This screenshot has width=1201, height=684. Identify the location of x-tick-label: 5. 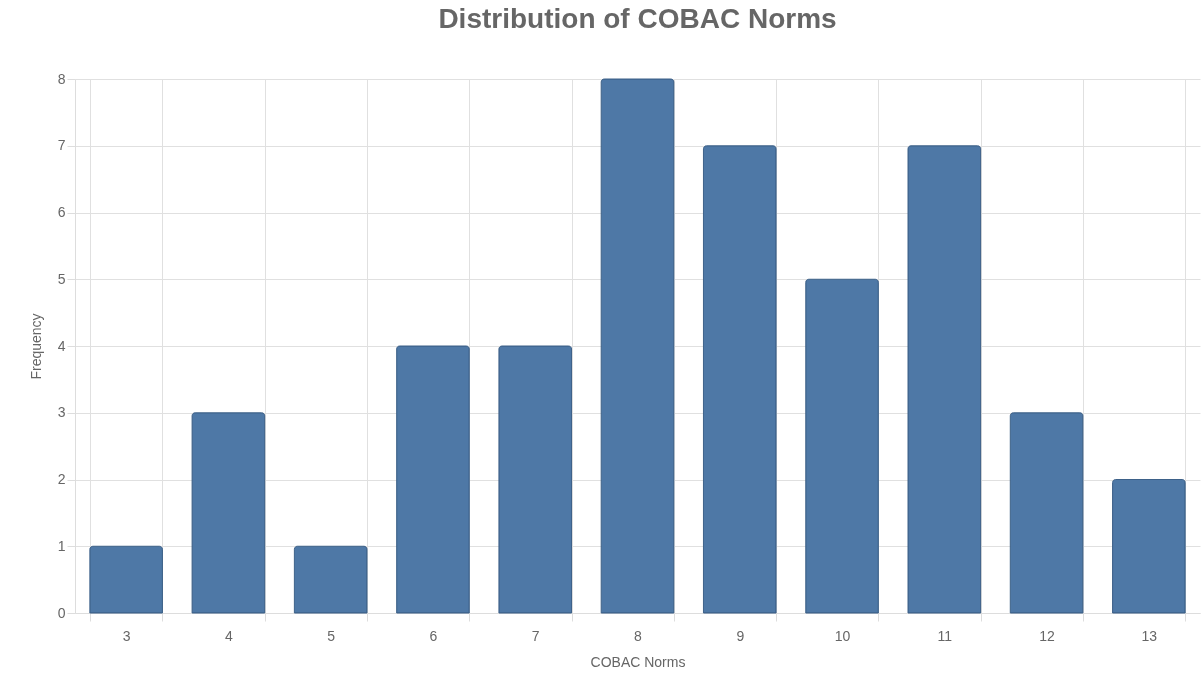
(331, 635).